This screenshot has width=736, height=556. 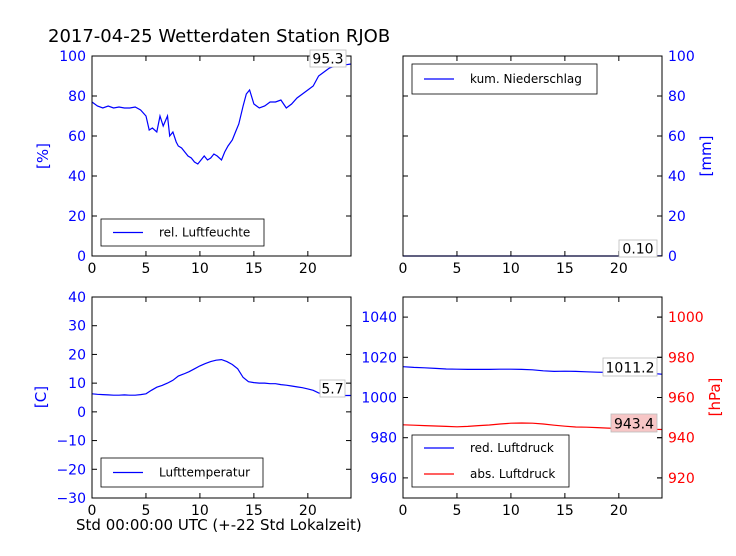 What do you see at coordinates (512, 474) in the screenshot?
I see `legend-label: abs. Luftdruck` at bounding box center [512, 474].